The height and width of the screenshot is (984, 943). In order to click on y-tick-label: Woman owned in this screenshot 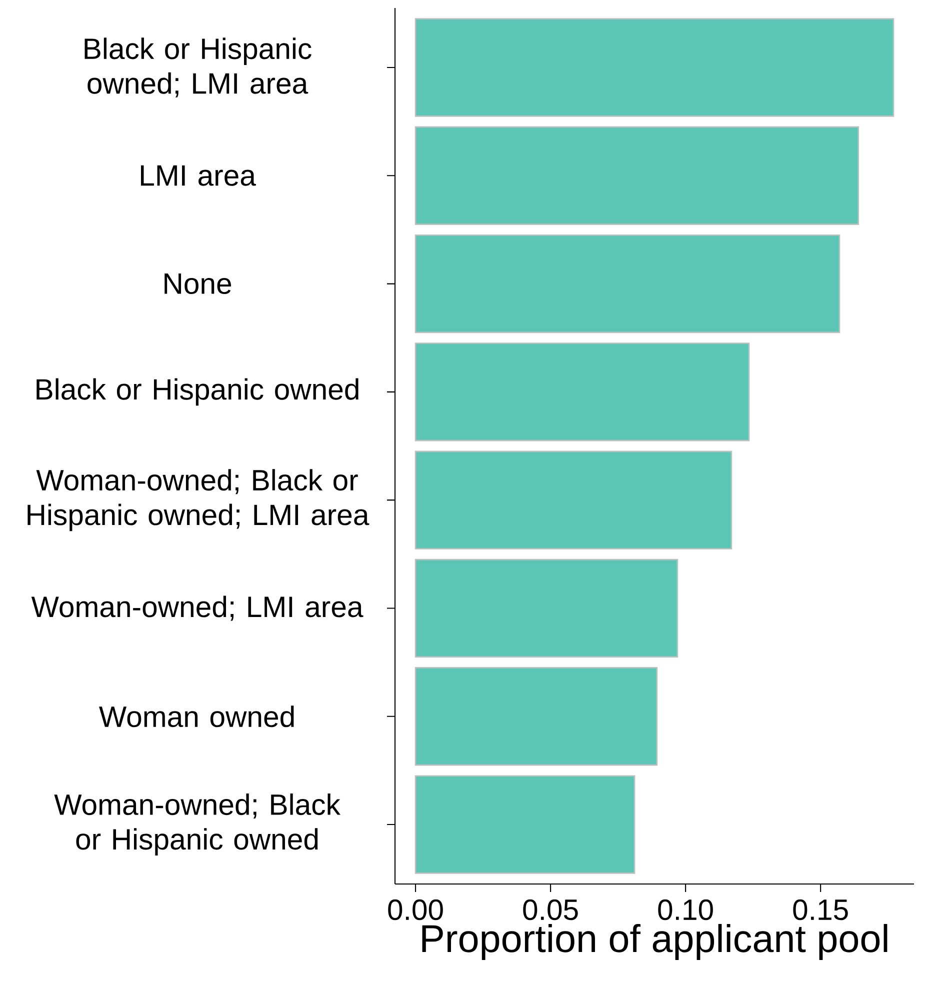, I will do `click(196, 717)`.